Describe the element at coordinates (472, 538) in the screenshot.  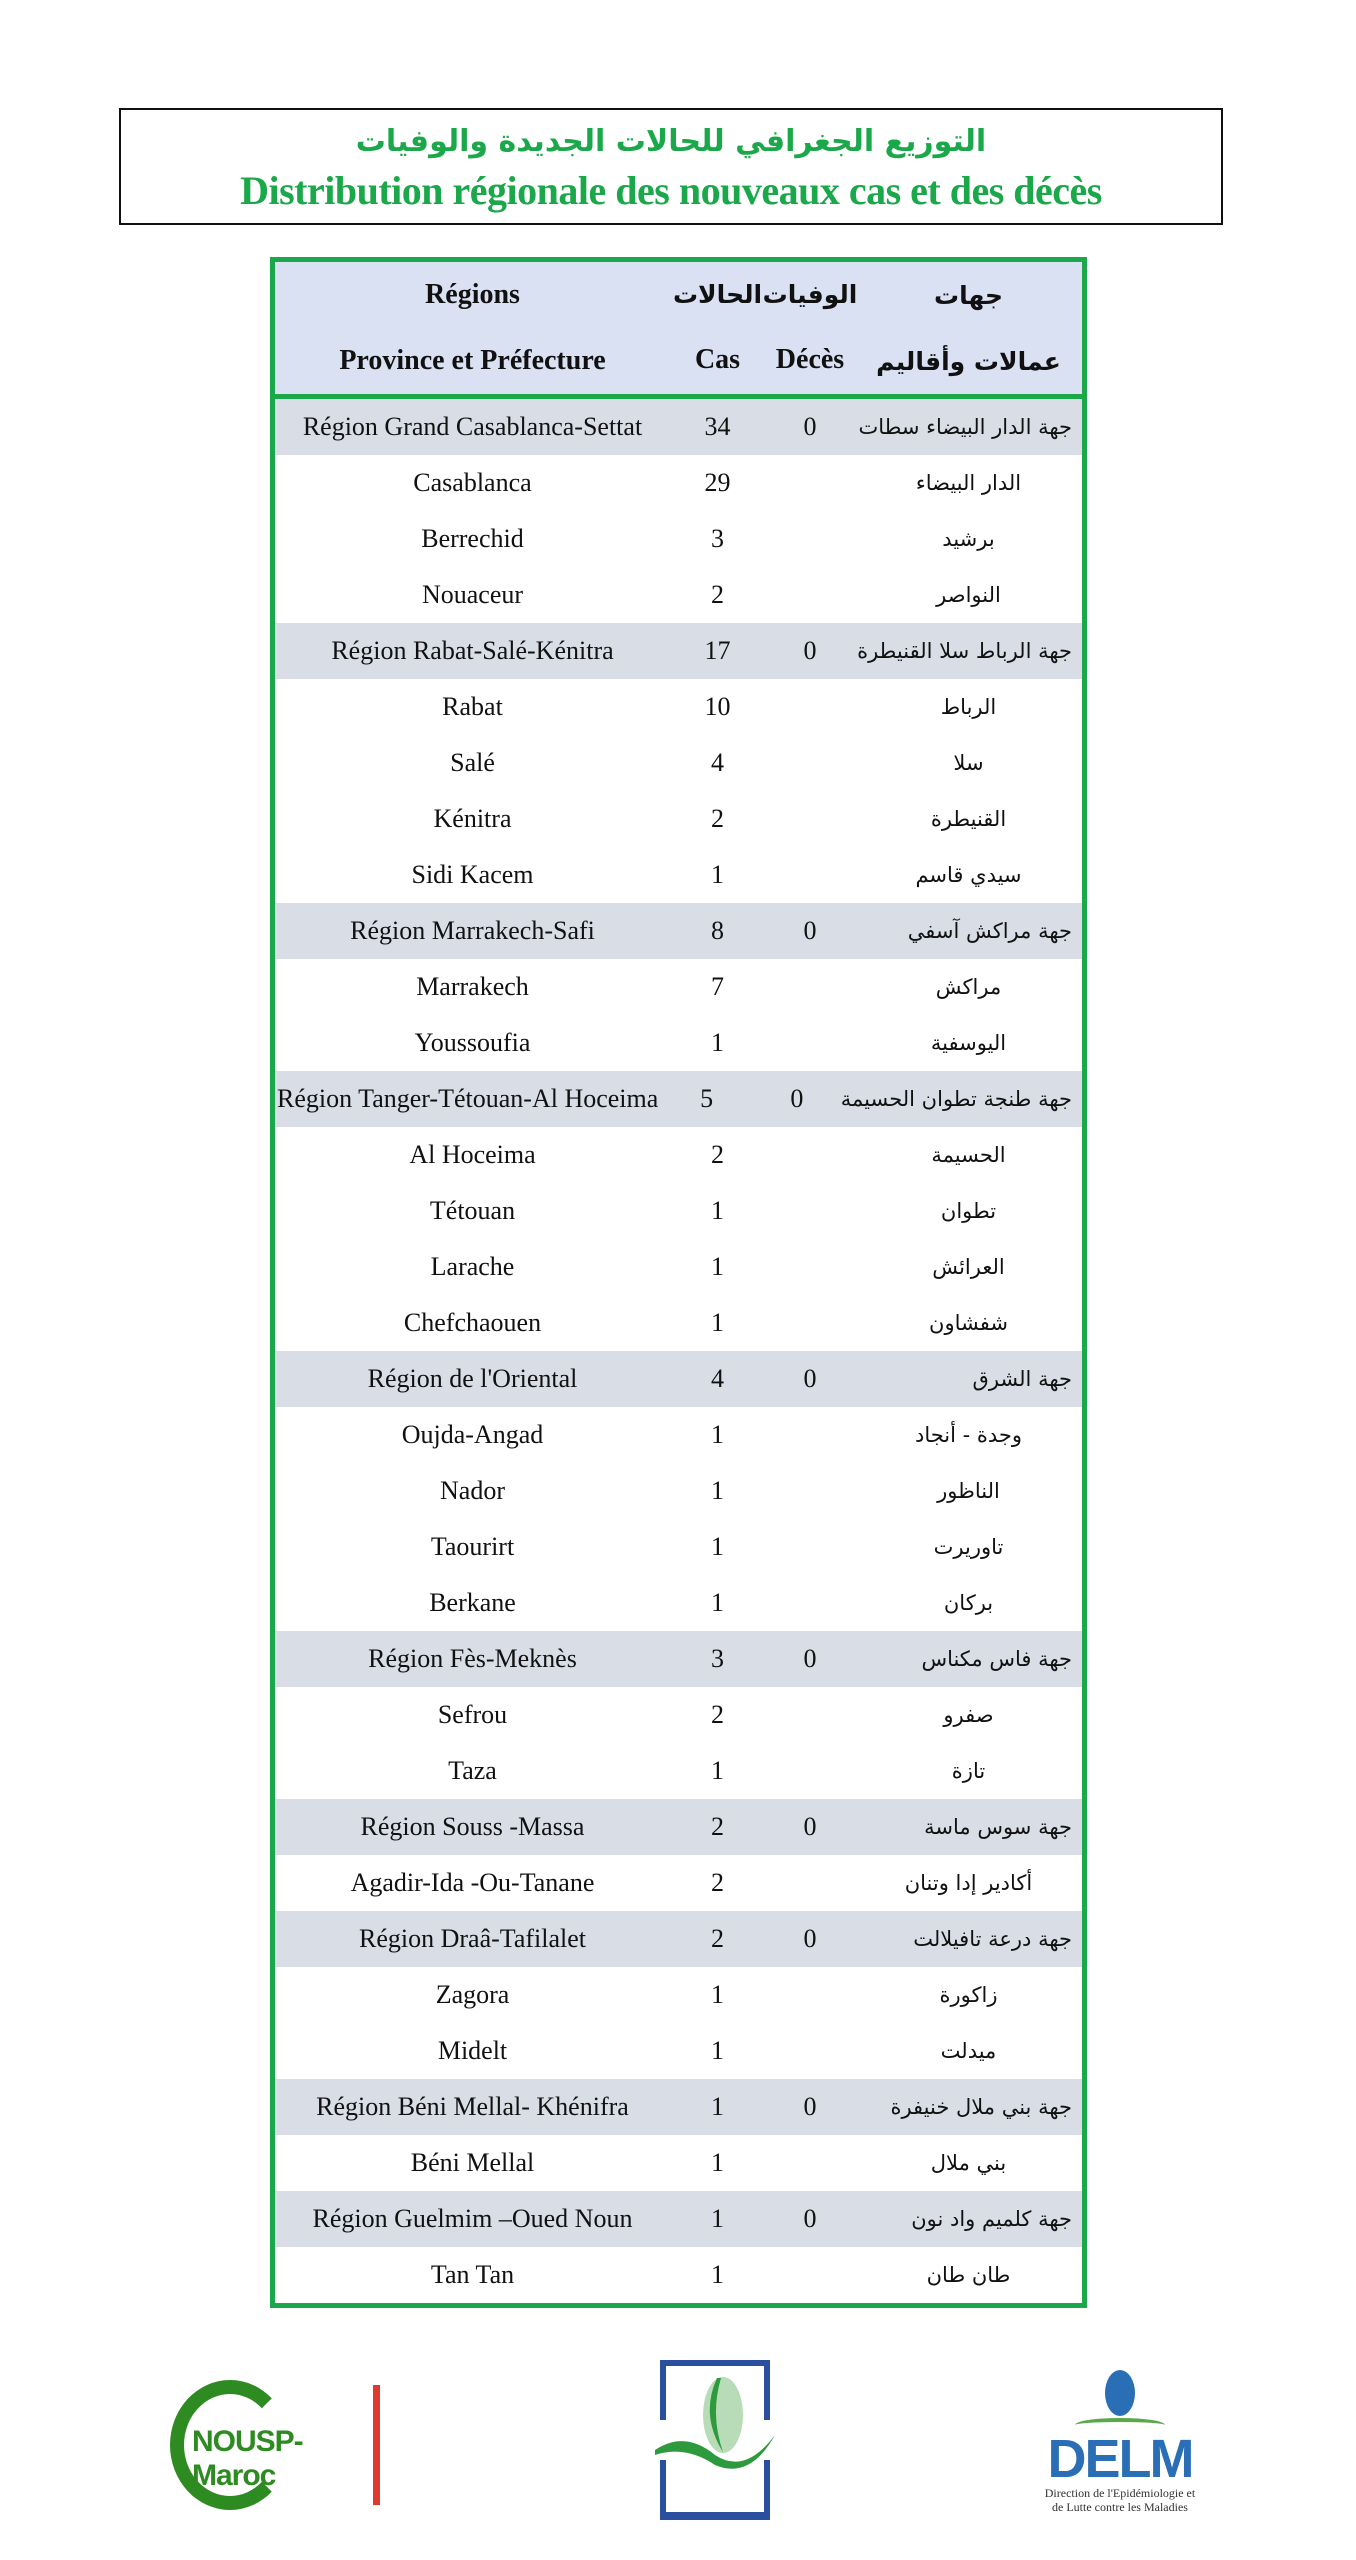
I see `name-cell: Berrechid` at that location.